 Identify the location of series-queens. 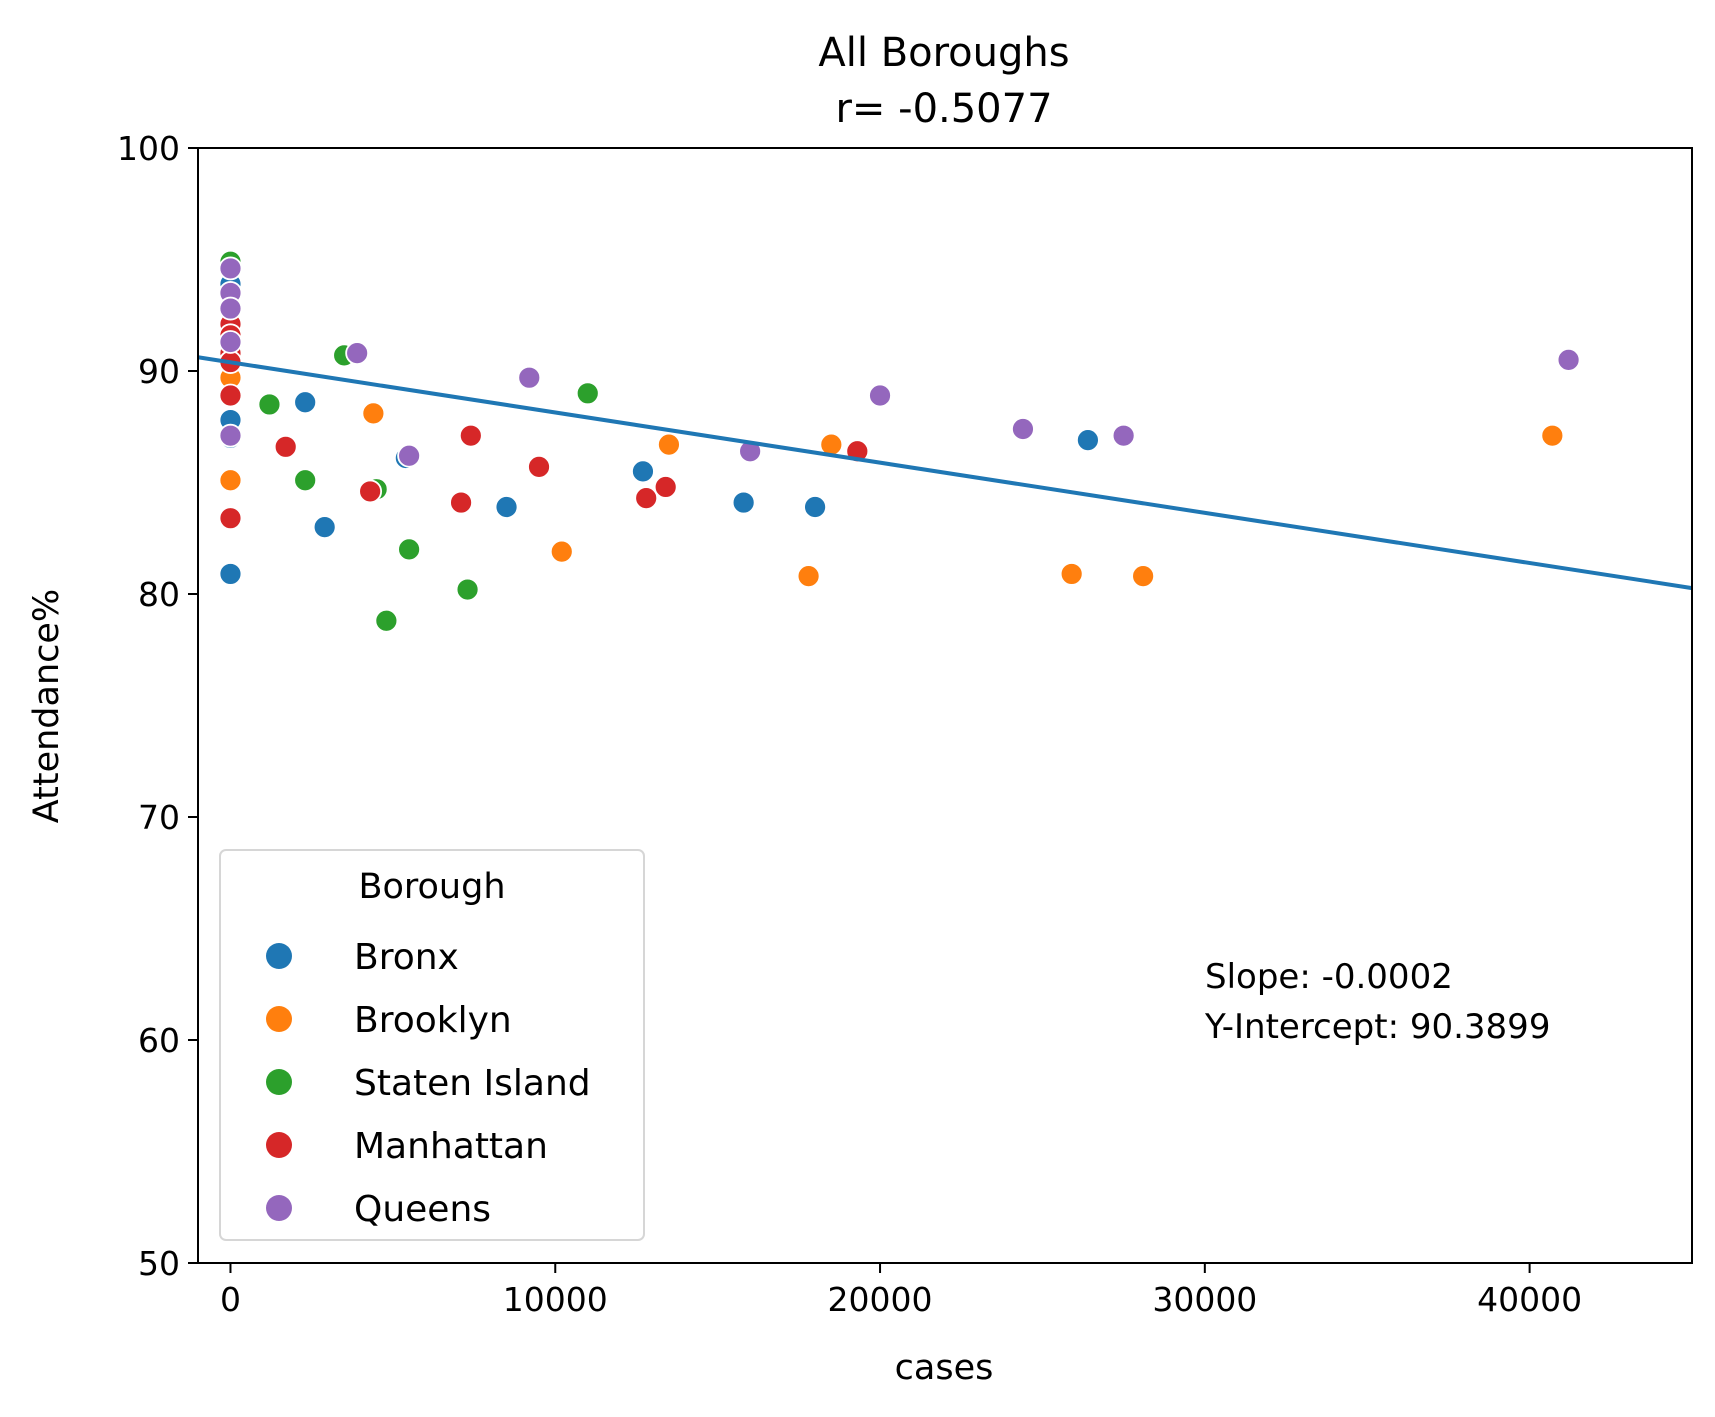
(899, 362).